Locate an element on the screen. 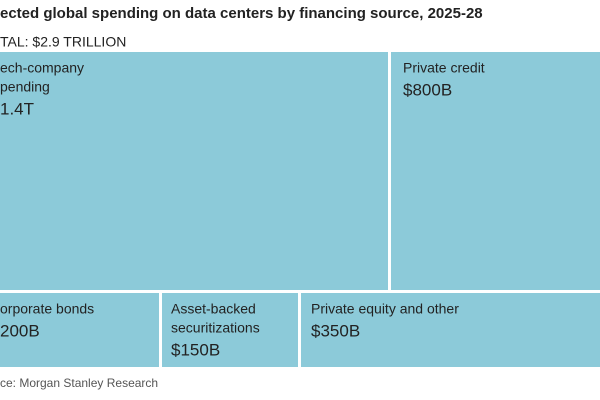 The height and width of the screenshot is (400, 600). cell-label: ech-company is located at coordinates (42, 68).